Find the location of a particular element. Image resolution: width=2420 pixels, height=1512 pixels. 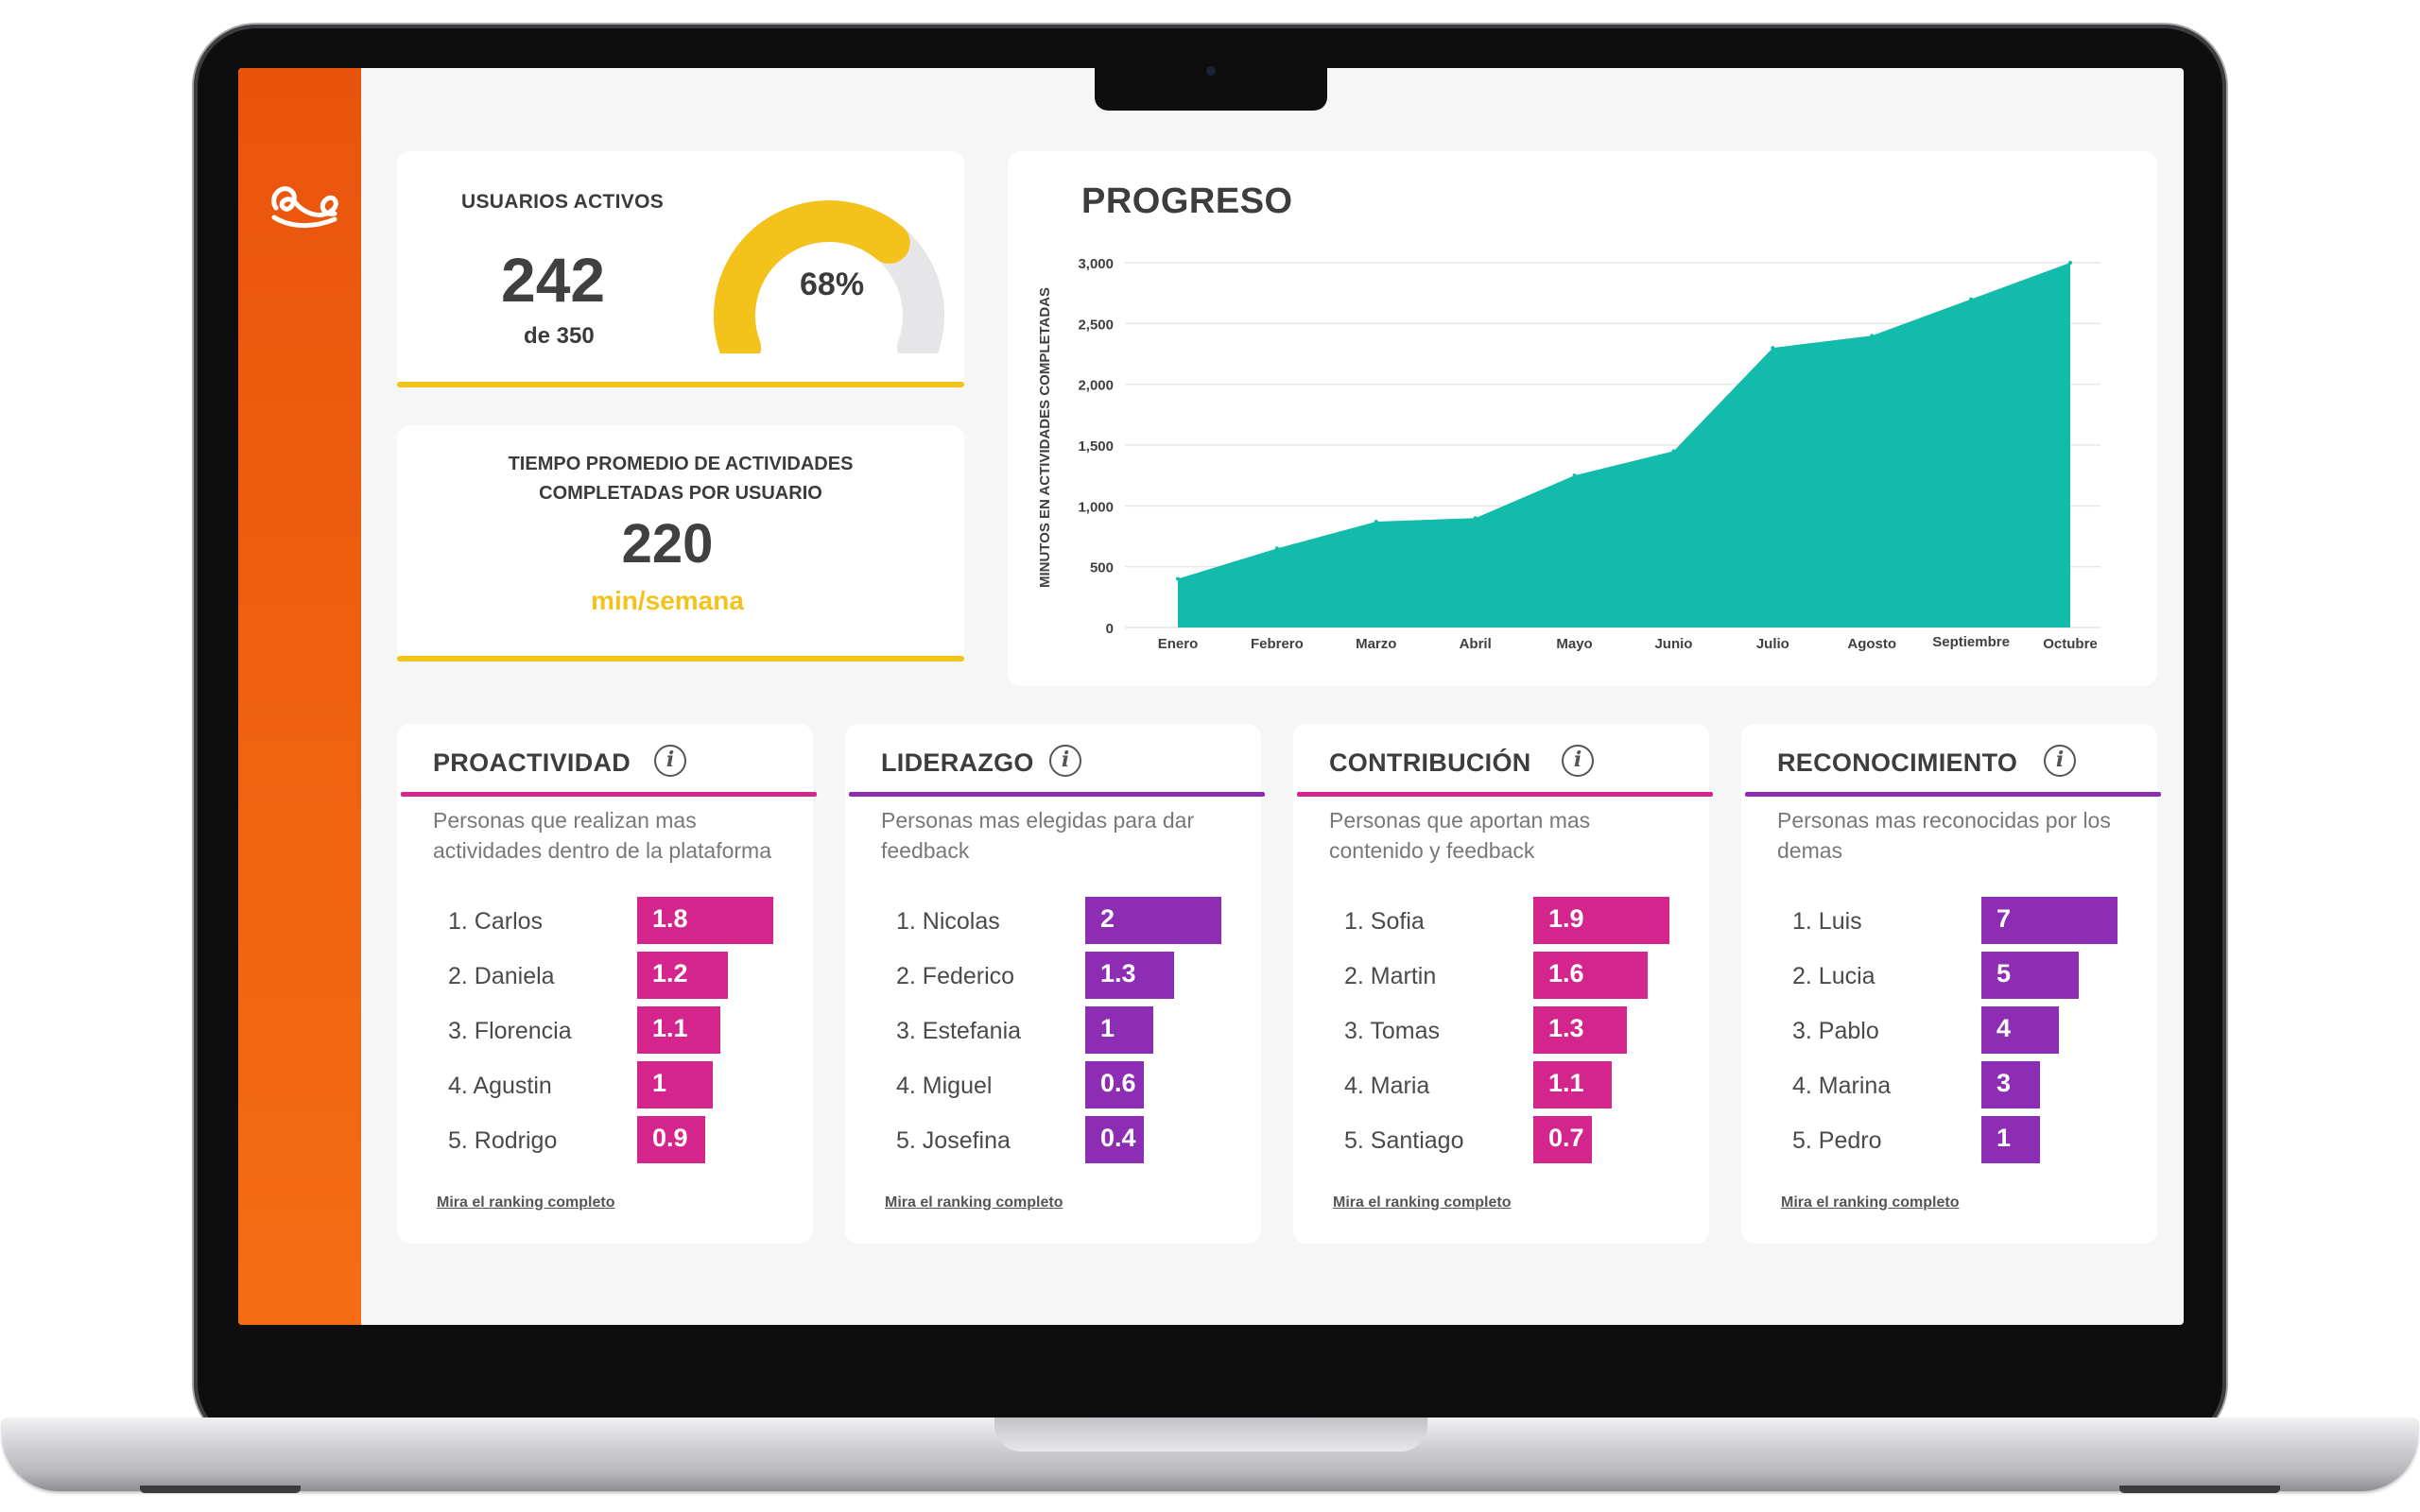

x-tick-label: Mayo is located at coordinates (1574, 644).